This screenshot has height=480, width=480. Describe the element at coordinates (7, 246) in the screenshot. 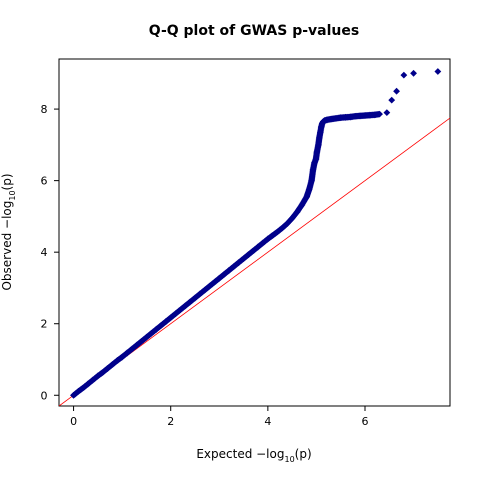

I see `y-axis-label-prefix: Observed −log` at that location.